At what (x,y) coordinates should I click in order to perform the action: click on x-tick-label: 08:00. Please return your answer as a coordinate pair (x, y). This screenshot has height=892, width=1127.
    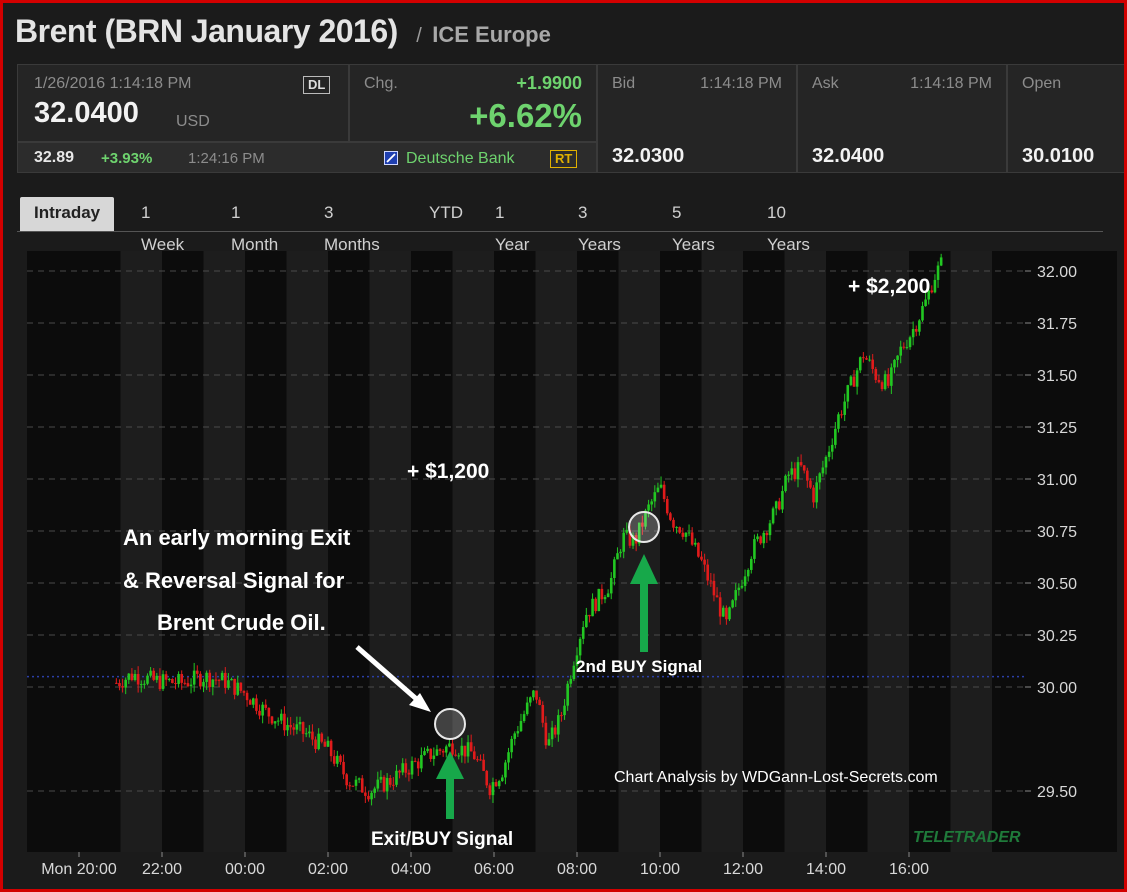
    Looking at the image, I should click on (577, 869).